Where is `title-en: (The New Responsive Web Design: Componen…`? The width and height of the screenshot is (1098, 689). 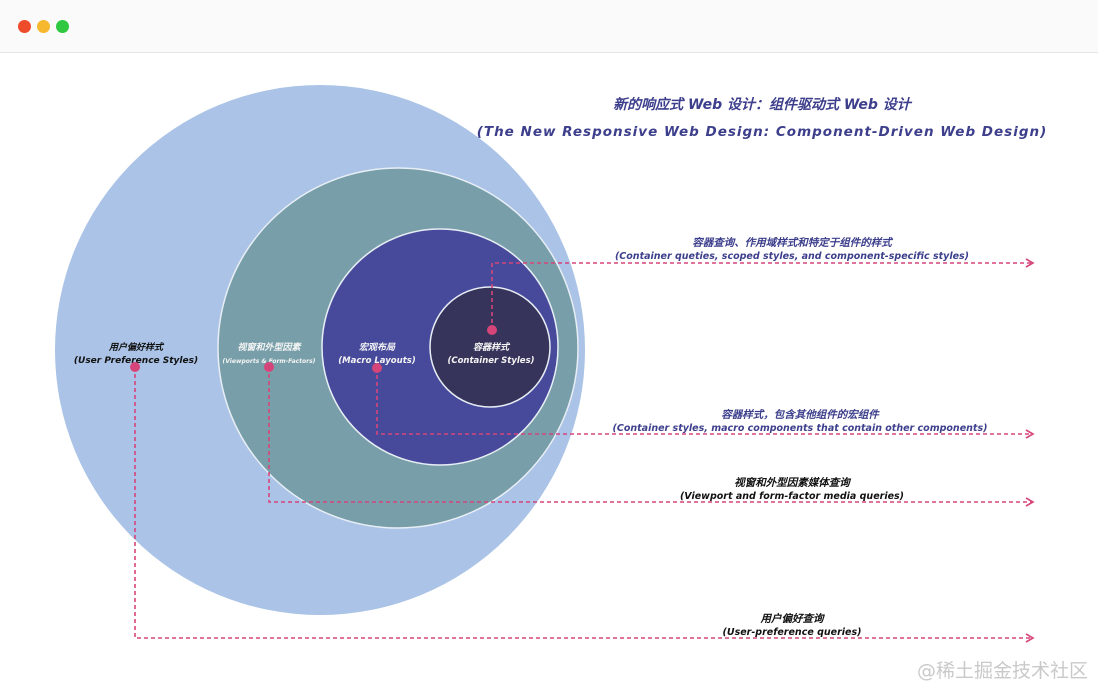 title-en: (The New Responsive Web Design: Componen… is located at coordinates (762, 132).